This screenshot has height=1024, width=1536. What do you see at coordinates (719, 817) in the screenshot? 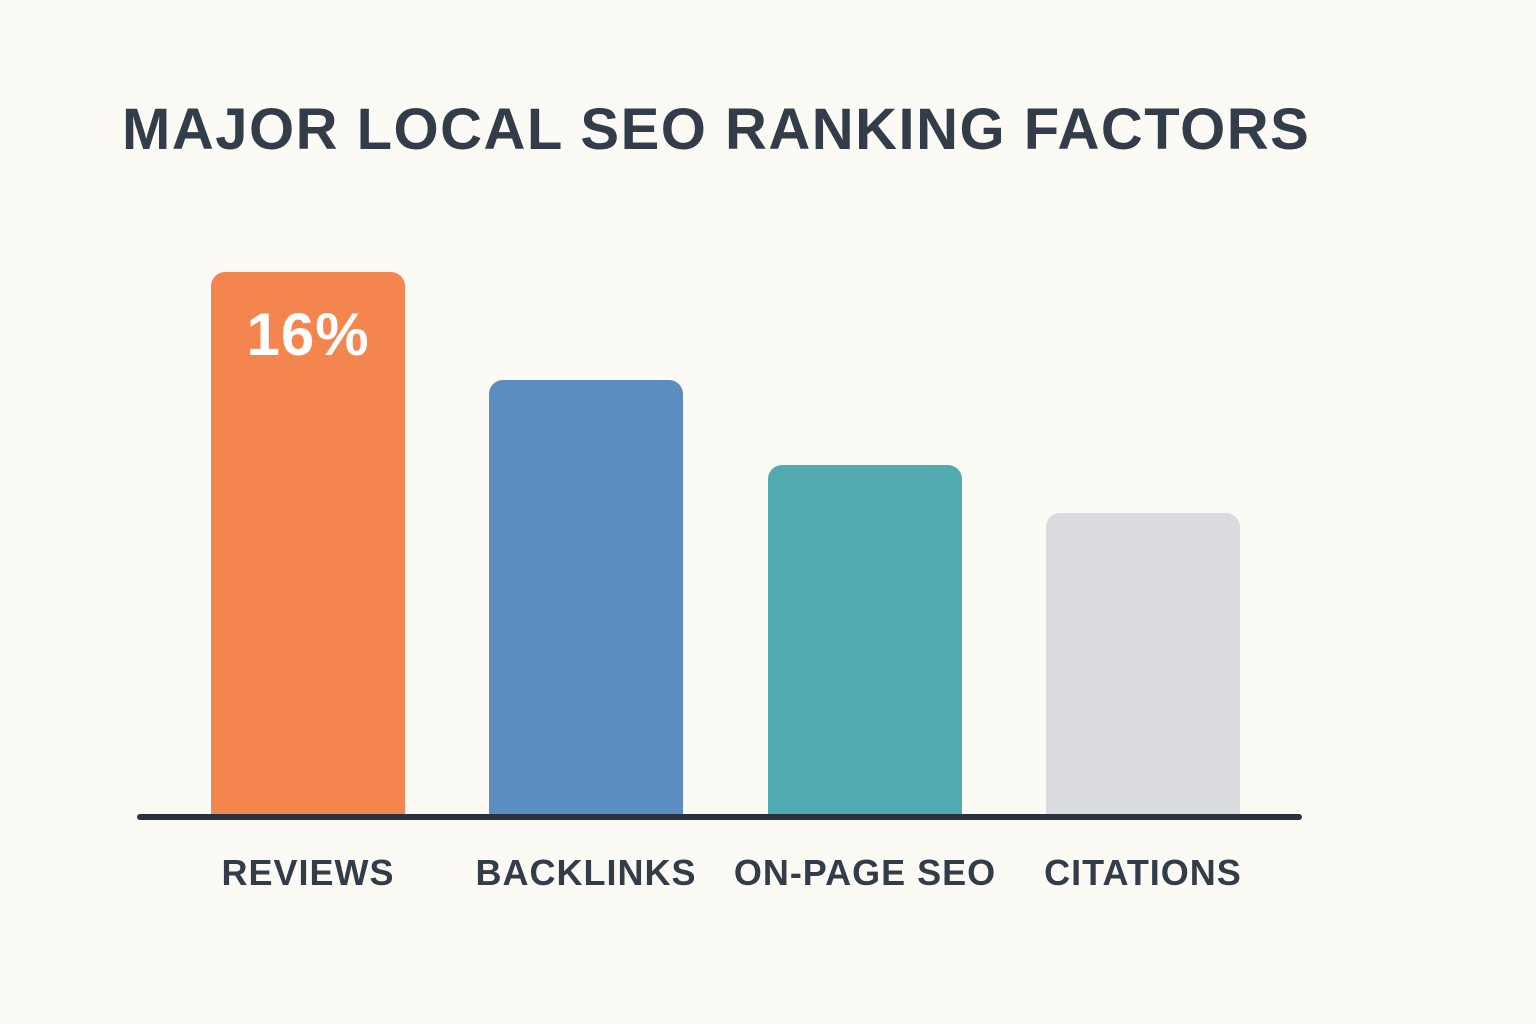
I see `x-axis-line` at bounding box center [719, 817].